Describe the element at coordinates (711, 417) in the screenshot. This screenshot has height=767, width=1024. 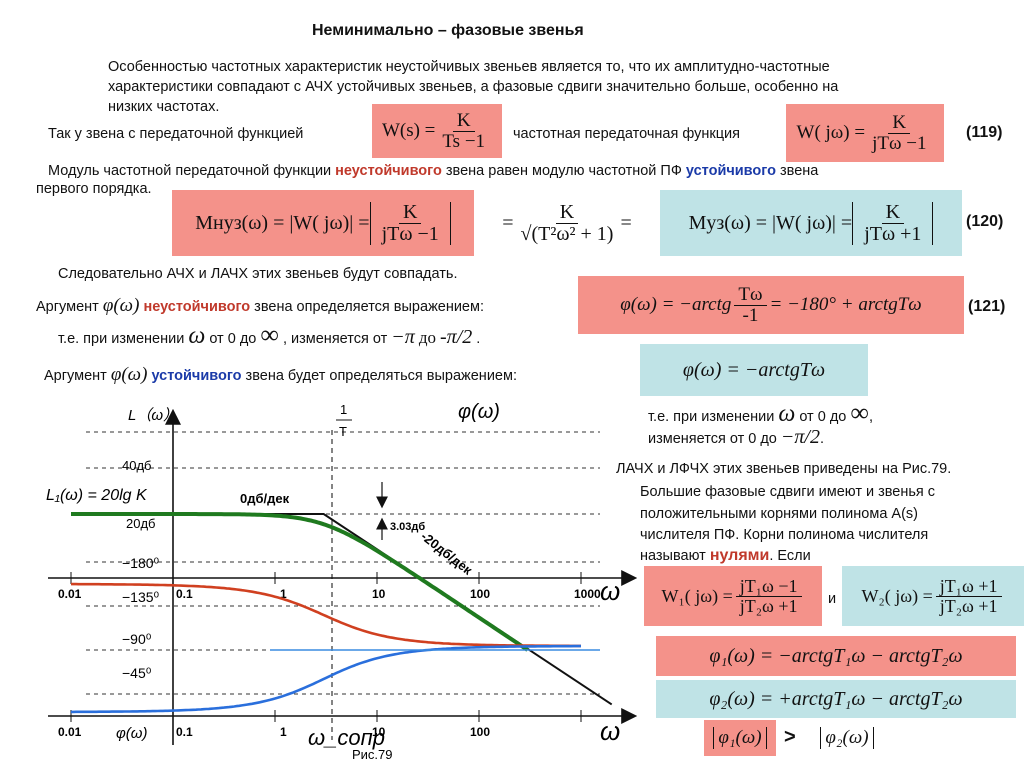
I see `change2-a: т.е. при изменении` at that location.